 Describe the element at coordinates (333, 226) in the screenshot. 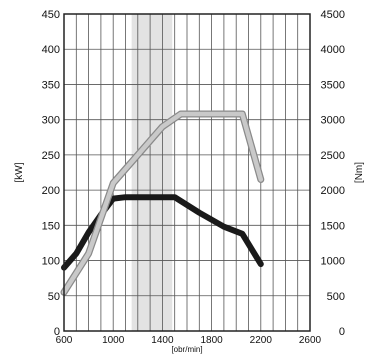

I see `y-right-tick-label: 1500` at that location.